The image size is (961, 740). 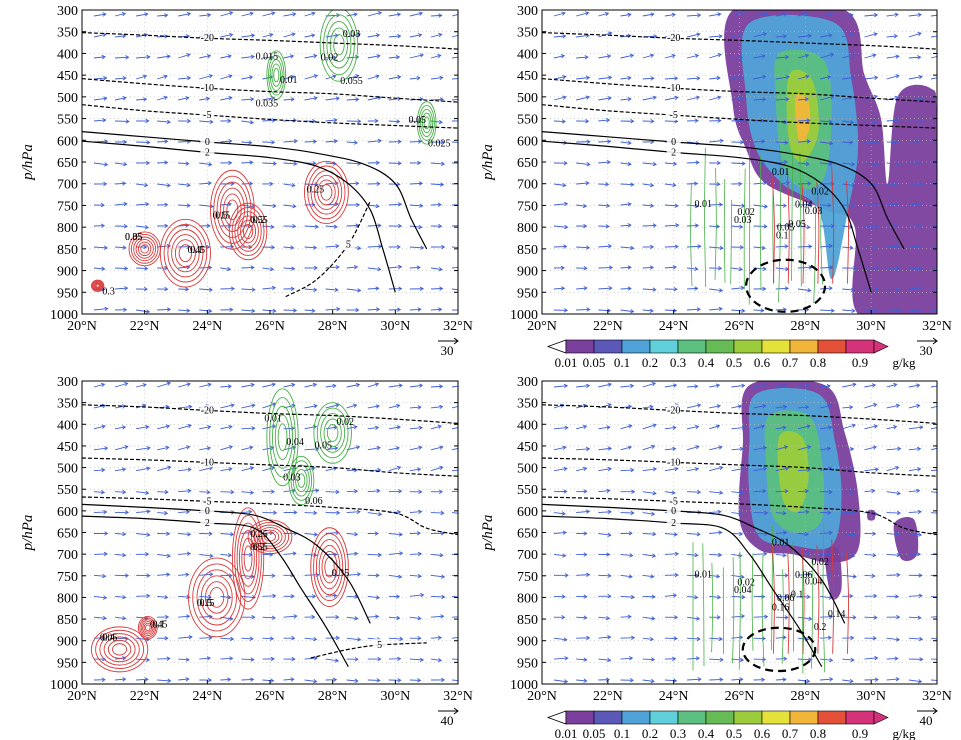 What do you see at coordinates (527, 141) in the screenshot?
I see `y-tick-label: 600` at bounding box center [527, 141].